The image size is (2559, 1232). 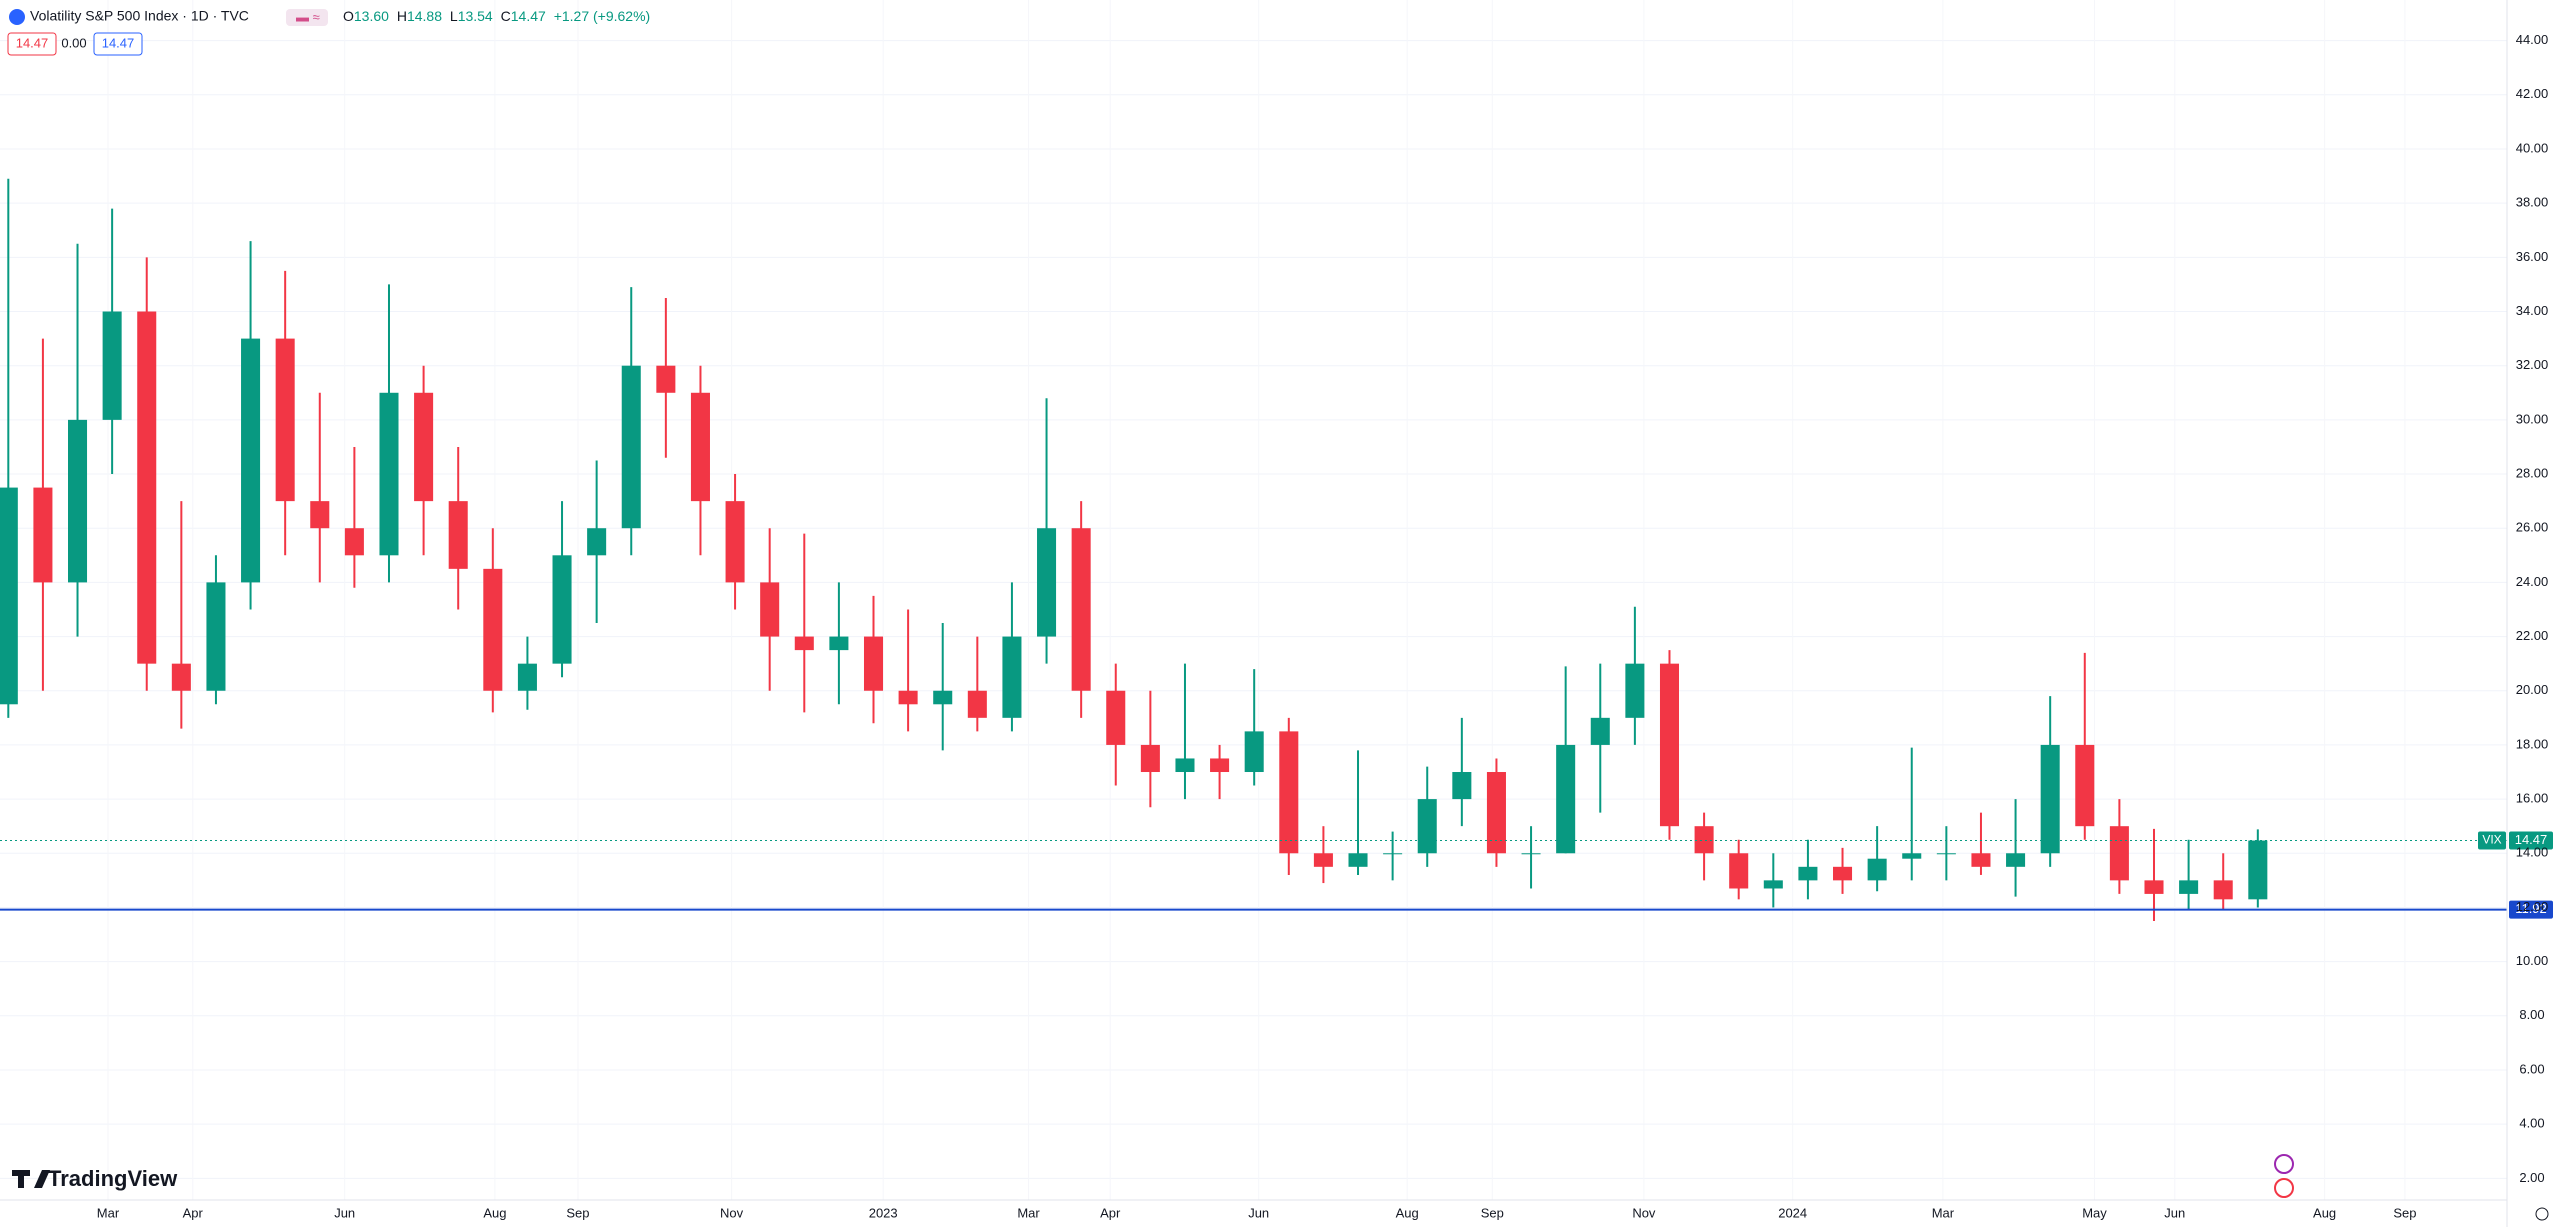 I want to click on ohlc-key: O, so click(x=348, y=16).